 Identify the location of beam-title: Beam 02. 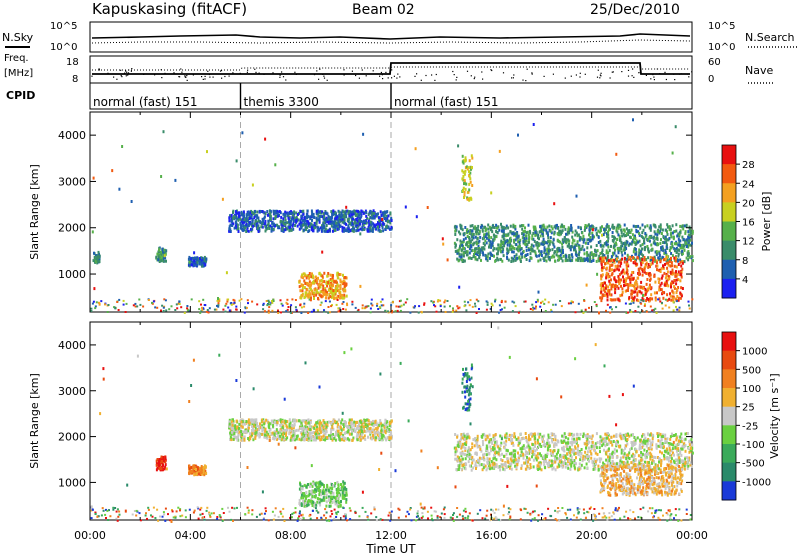
(383, 10).